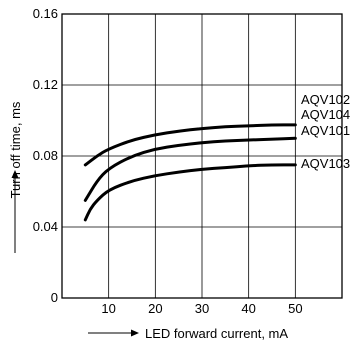  I want to click on y-axis-title-group: Turn off time, ms, so click(15, 177).